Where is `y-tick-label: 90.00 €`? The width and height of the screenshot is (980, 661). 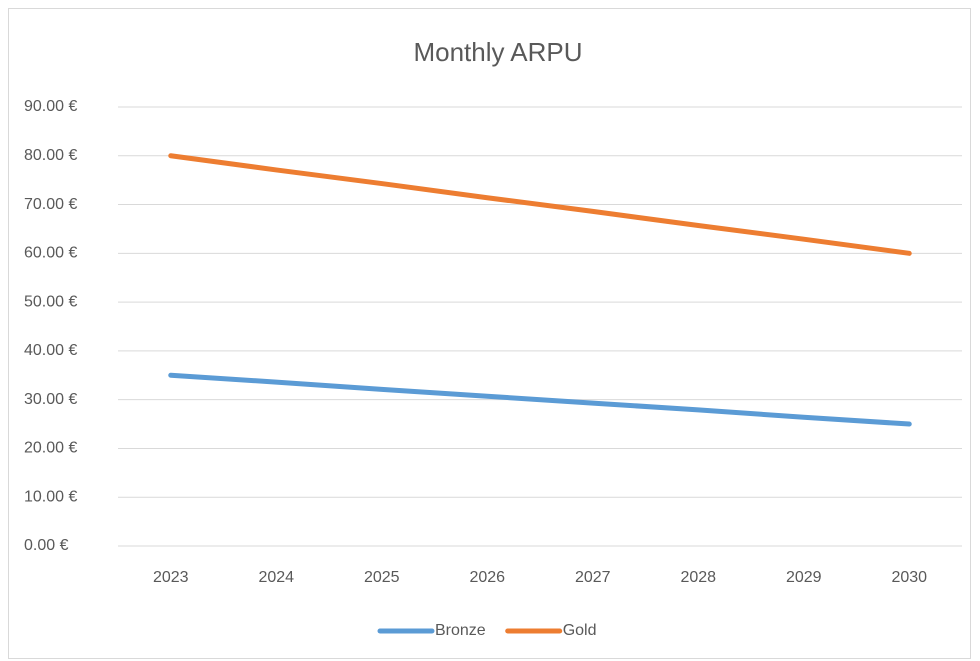
y-tick-label: 90.00 € is located at coordinates (50, 106).